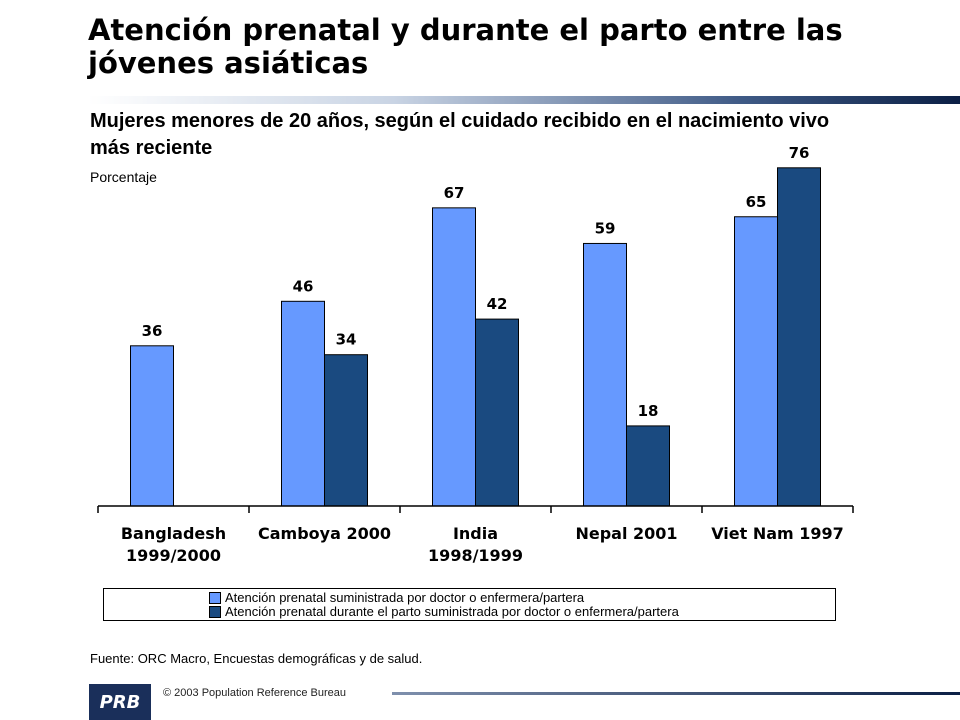 The width and height of the screenshot is (960, 720). I want to click on data-label-india-series-1: 67, so click(454, 193).